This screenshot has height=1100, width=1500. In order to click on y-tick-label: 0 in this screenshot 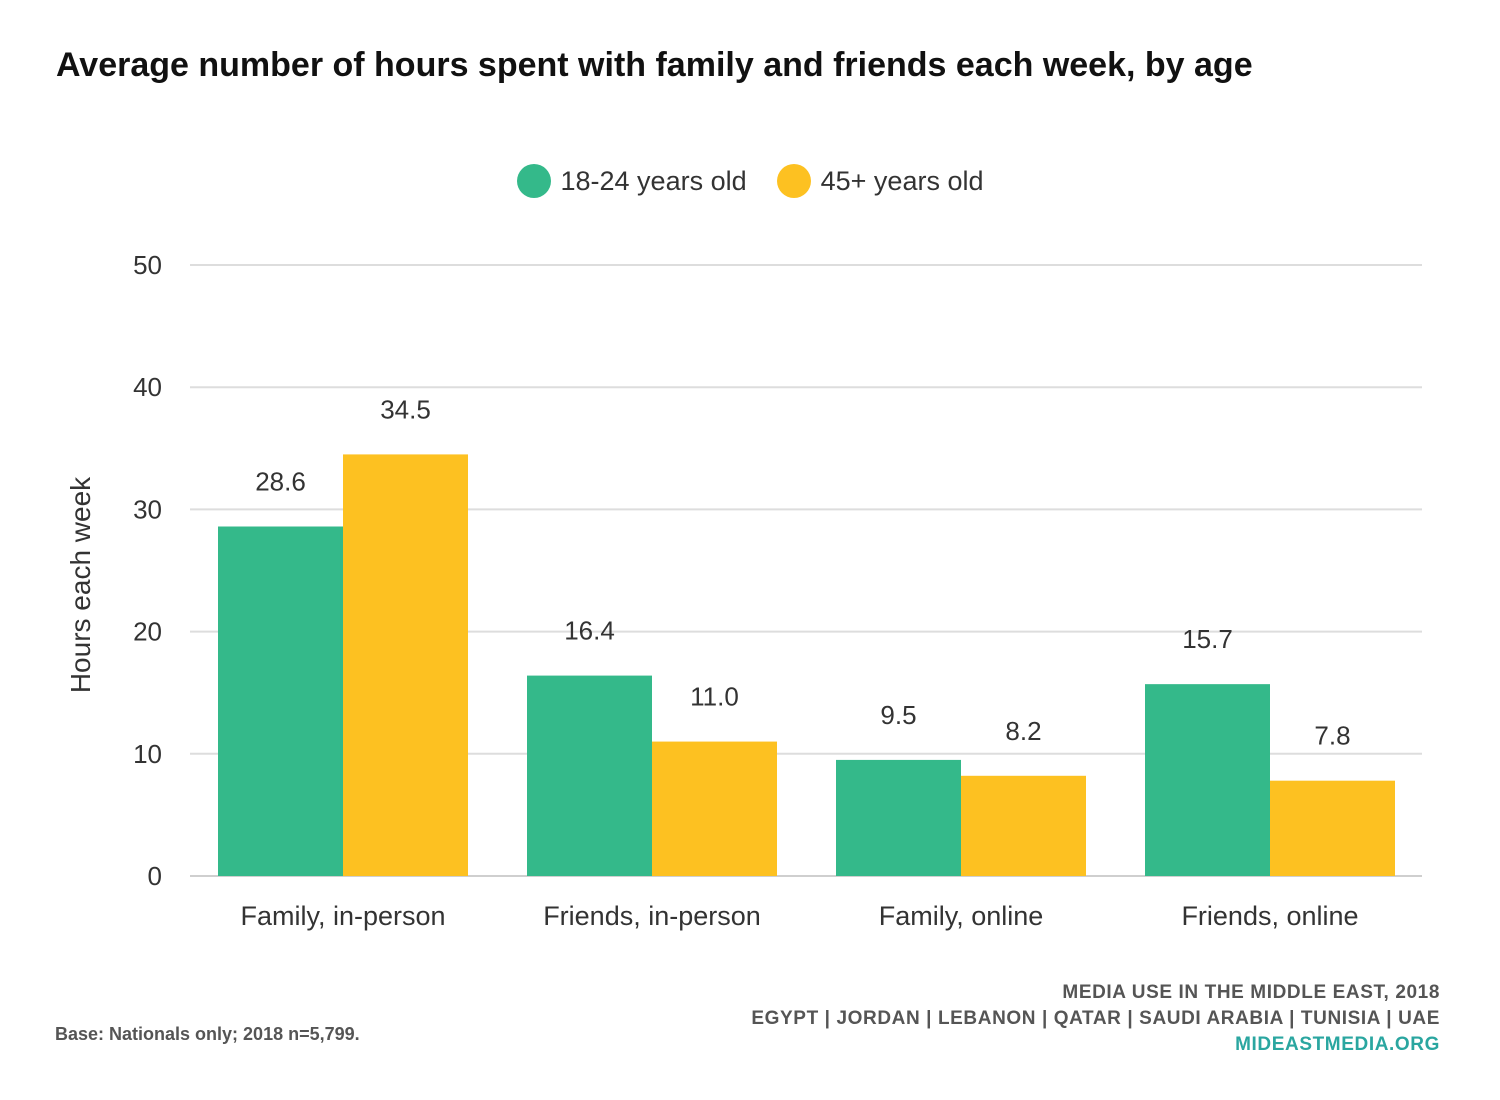, I will do `click(155, 876)`.